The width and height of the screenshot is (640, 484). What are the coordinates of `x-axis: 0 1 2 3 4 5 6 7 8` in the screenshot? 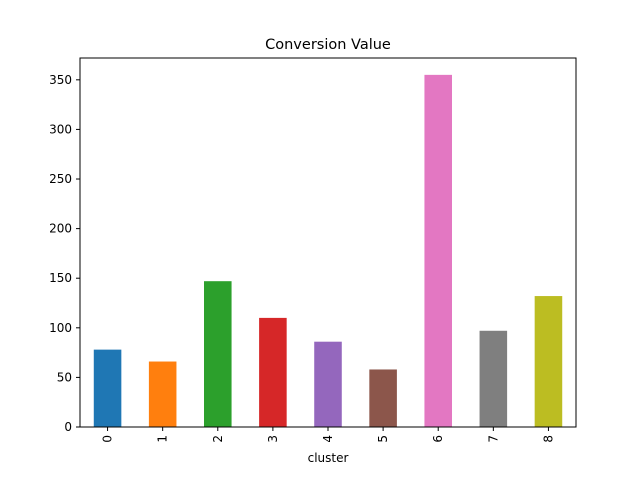 It's located at (328, 435).